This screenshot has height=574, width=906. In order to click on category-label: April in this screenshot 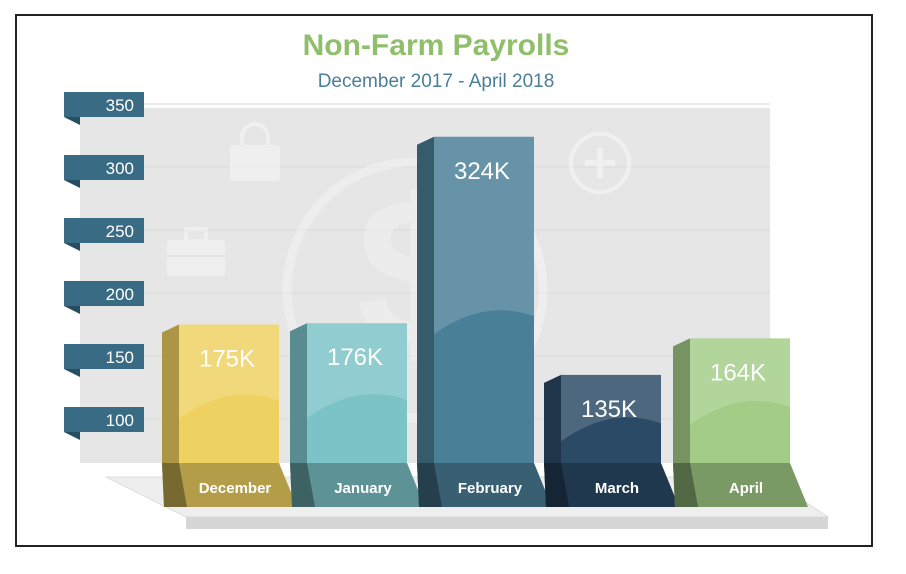, I will do `click(746, 488)`.